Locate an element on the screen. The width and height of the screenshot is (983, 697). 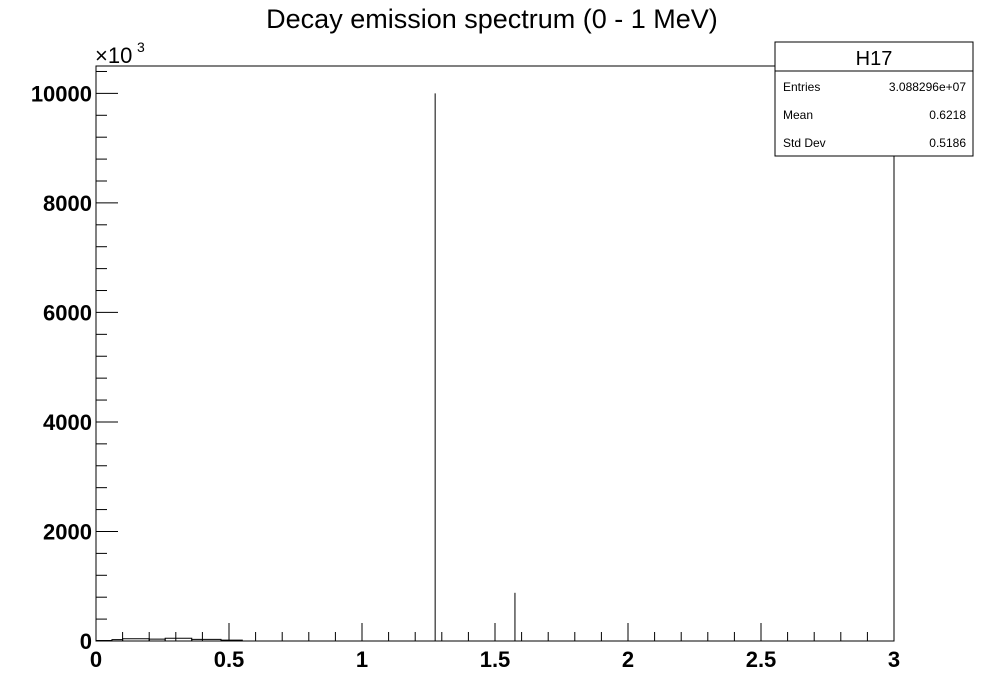
x-tick-label-2: 1 is located at coordinates (362, 659).